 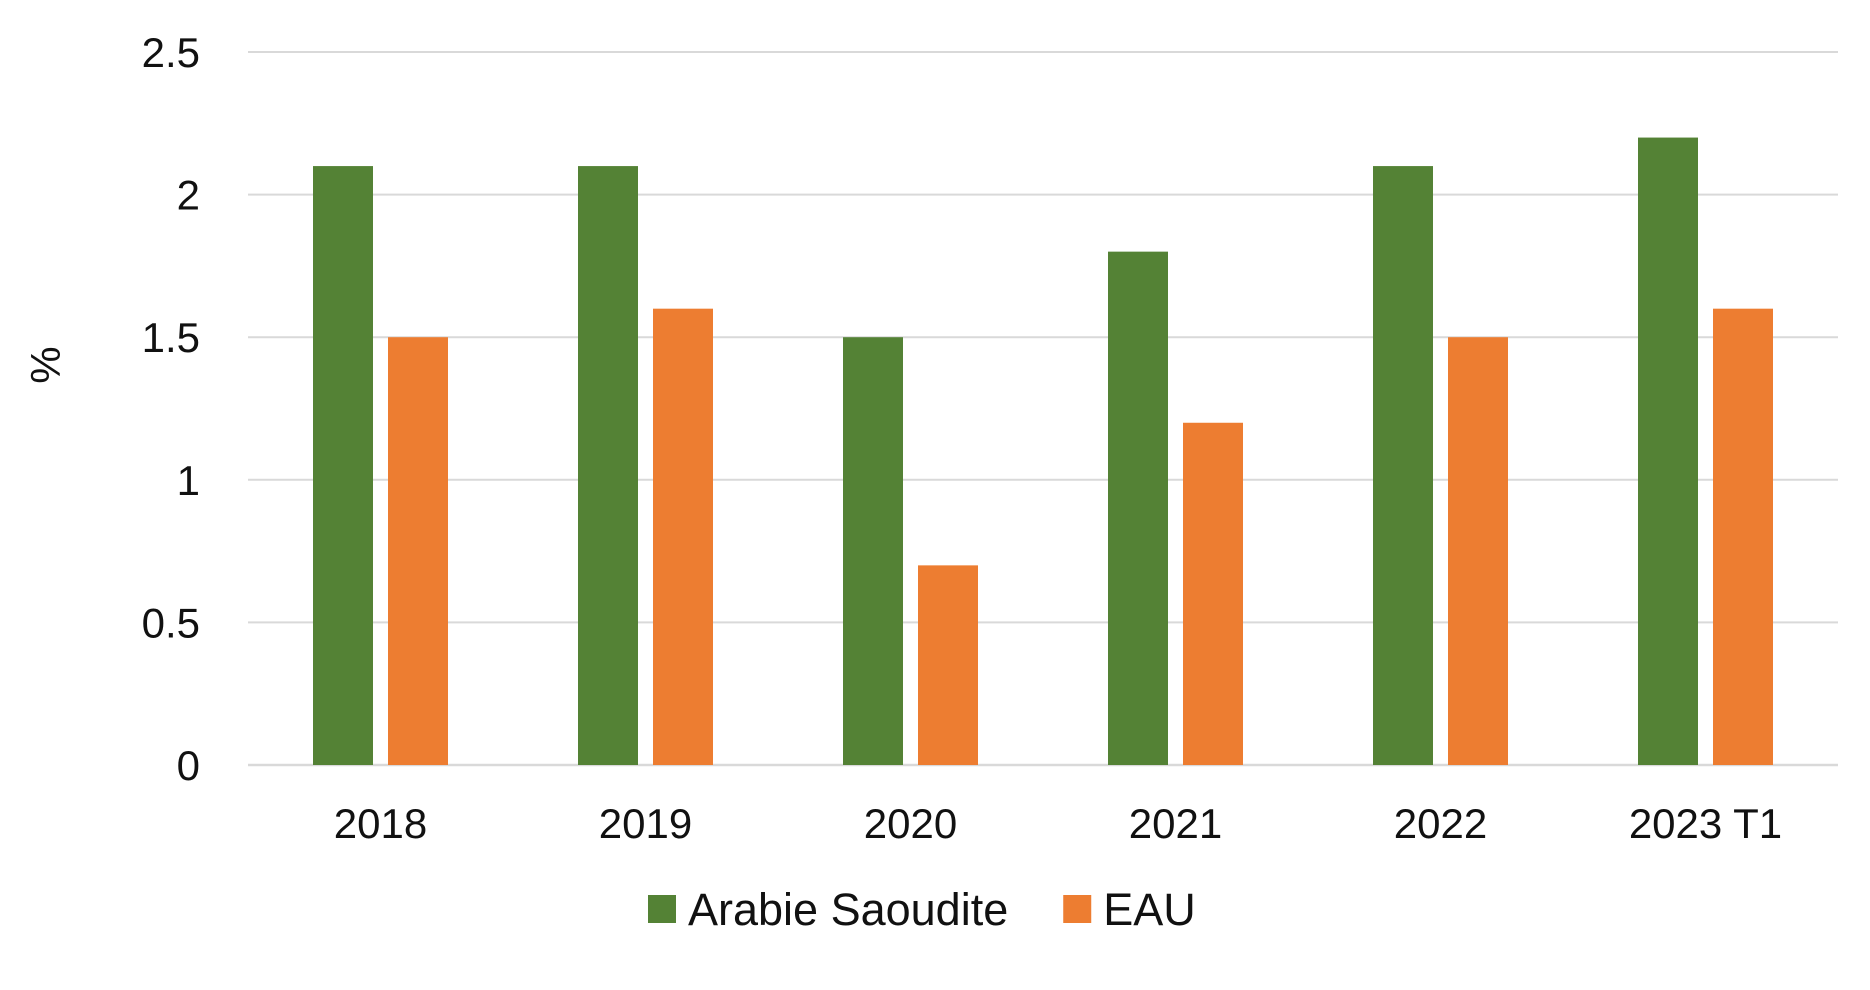 What do you see at coordinates (1403, 465) in the screenshot?
I see `bar-arabie-saoudite-2022` at bounding box center [1403, 465].